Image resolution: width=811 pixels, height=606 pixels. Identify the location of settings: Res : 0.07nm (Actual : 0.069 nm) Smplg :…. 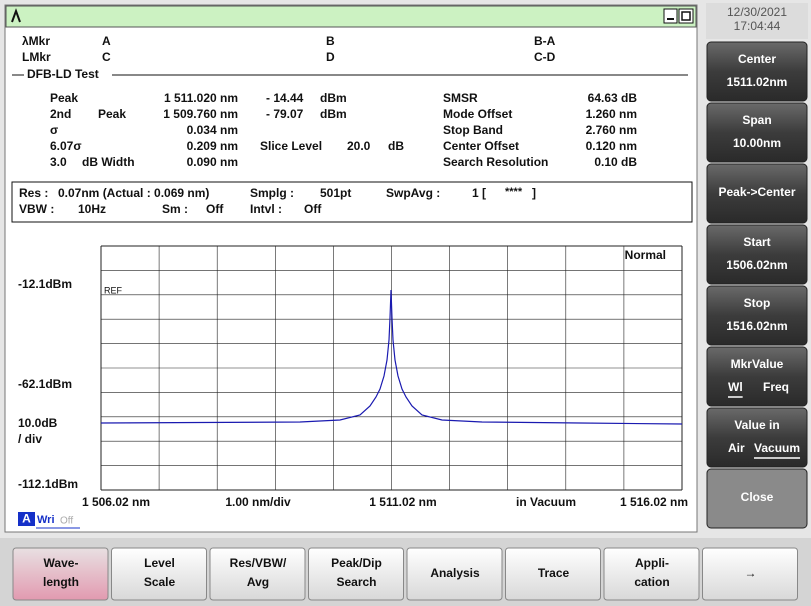
(277, 201).